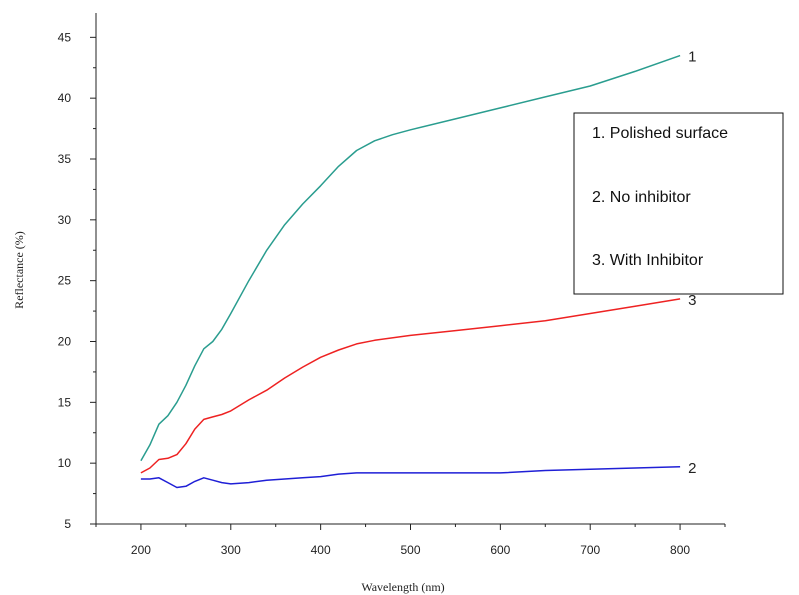 The height and width of the screenshot is (595, 799). Describe the element at coordinates (410, 550) in the screenshot. I see `x-tick-label: 500` at that location.